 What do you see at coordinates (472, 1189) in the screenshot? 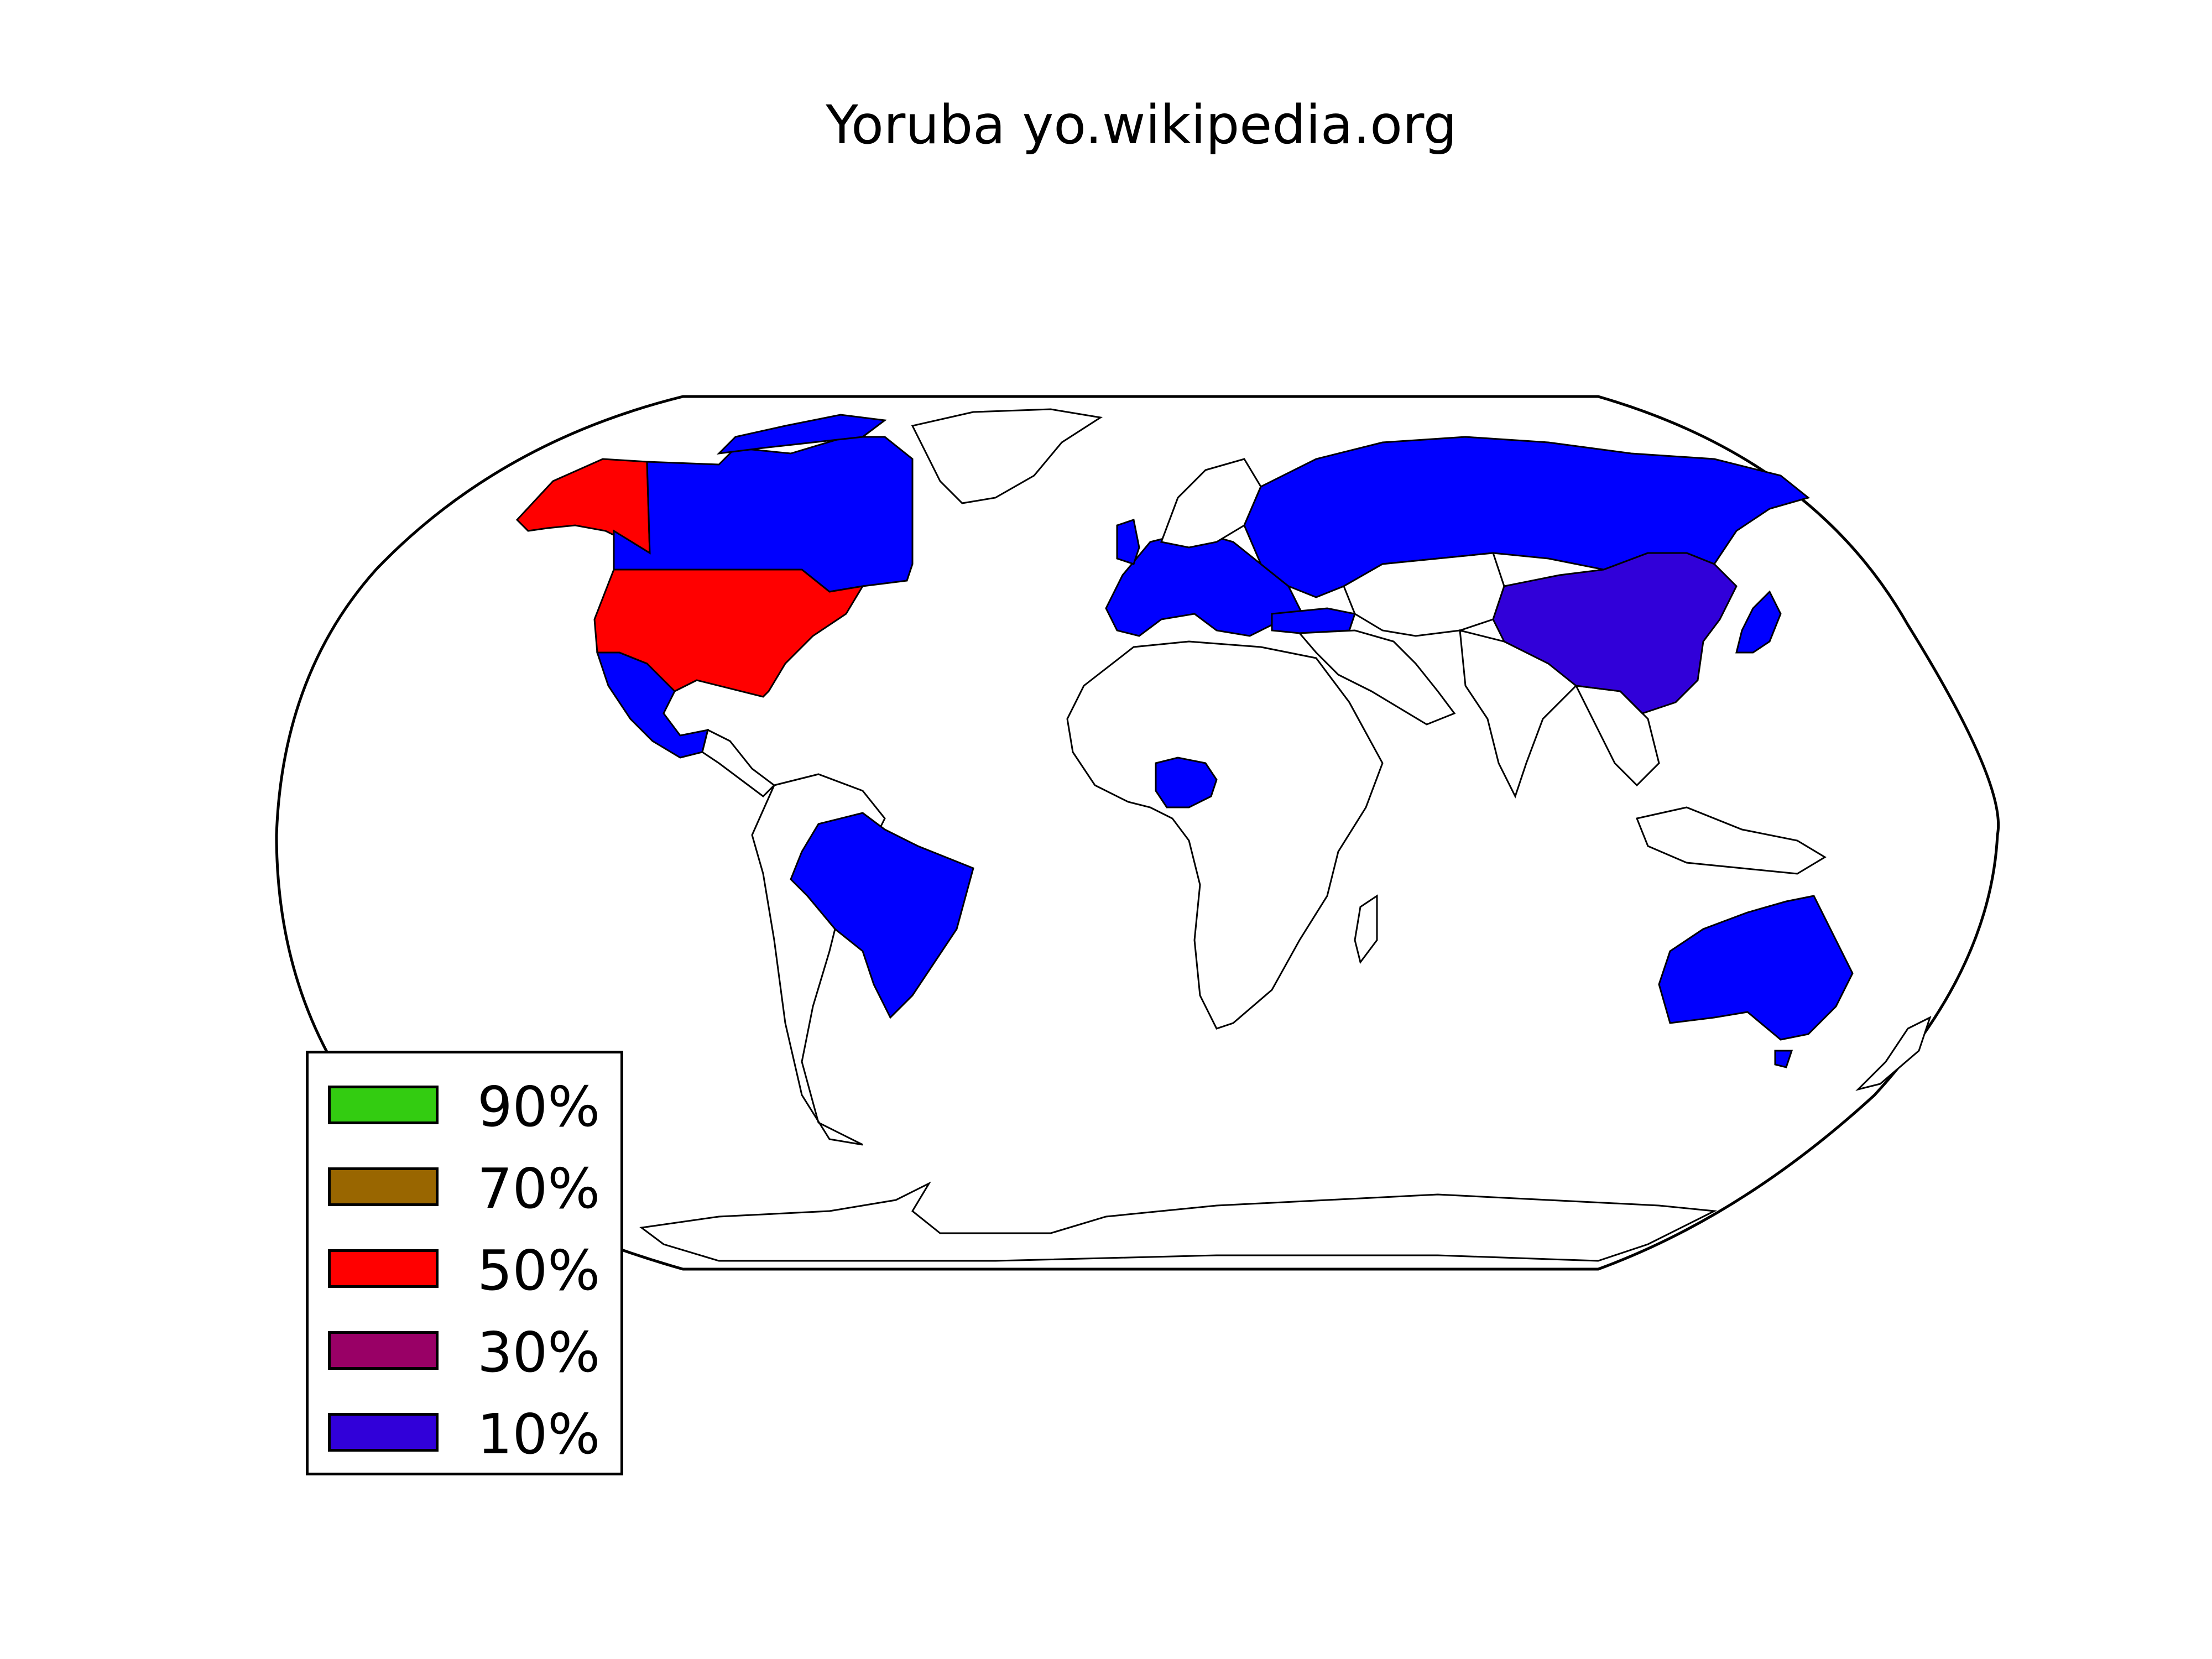
I see `legend-item-70: 70%` at bounding box center [472, 1189].